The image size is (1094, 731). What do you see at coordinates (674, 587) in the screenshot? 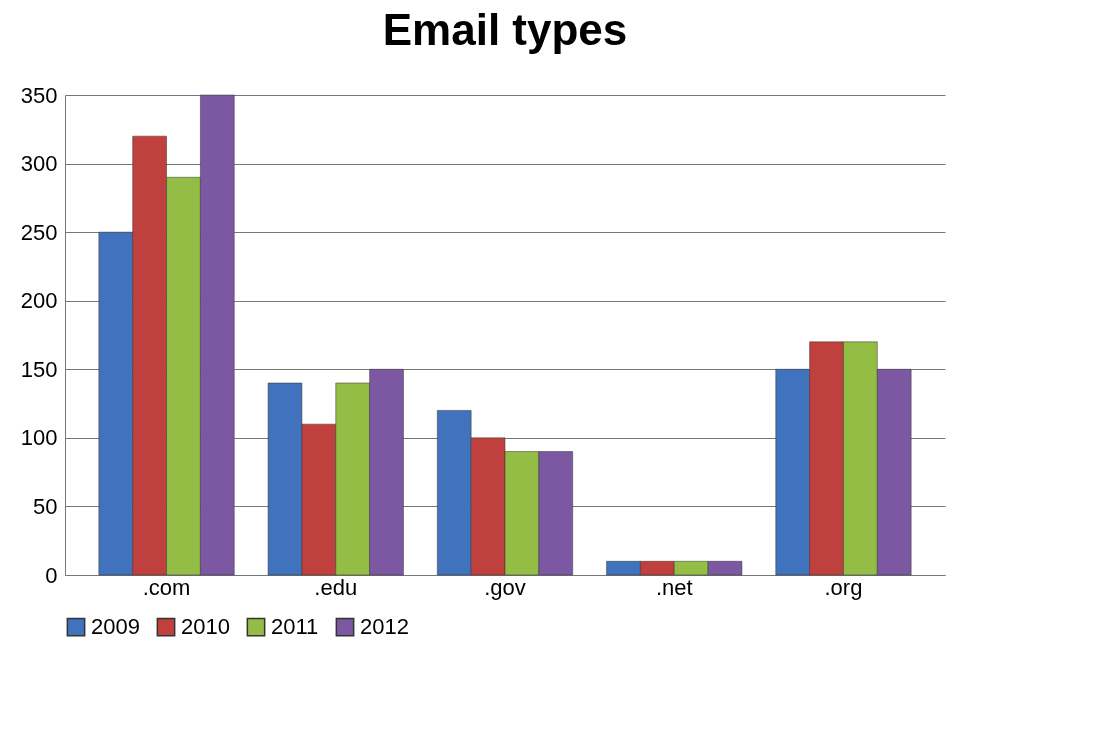
I see `x-tick-label: .net` at bounding box center [674, 587].